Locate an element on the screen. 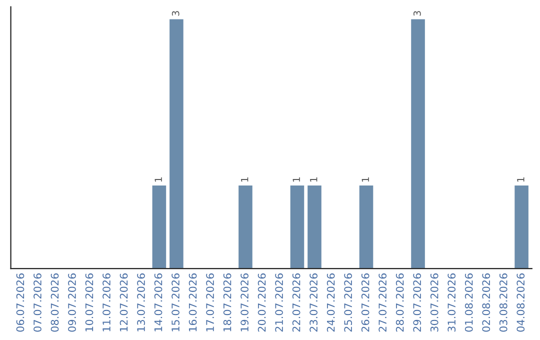 This screenshot has width=540, height=340. x-tick-label: 04.08.2026 is located at coordinates (520, 302).